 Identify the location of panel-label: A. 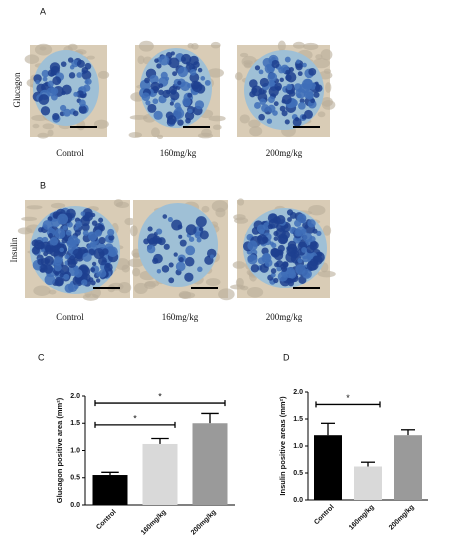
(43, 11).